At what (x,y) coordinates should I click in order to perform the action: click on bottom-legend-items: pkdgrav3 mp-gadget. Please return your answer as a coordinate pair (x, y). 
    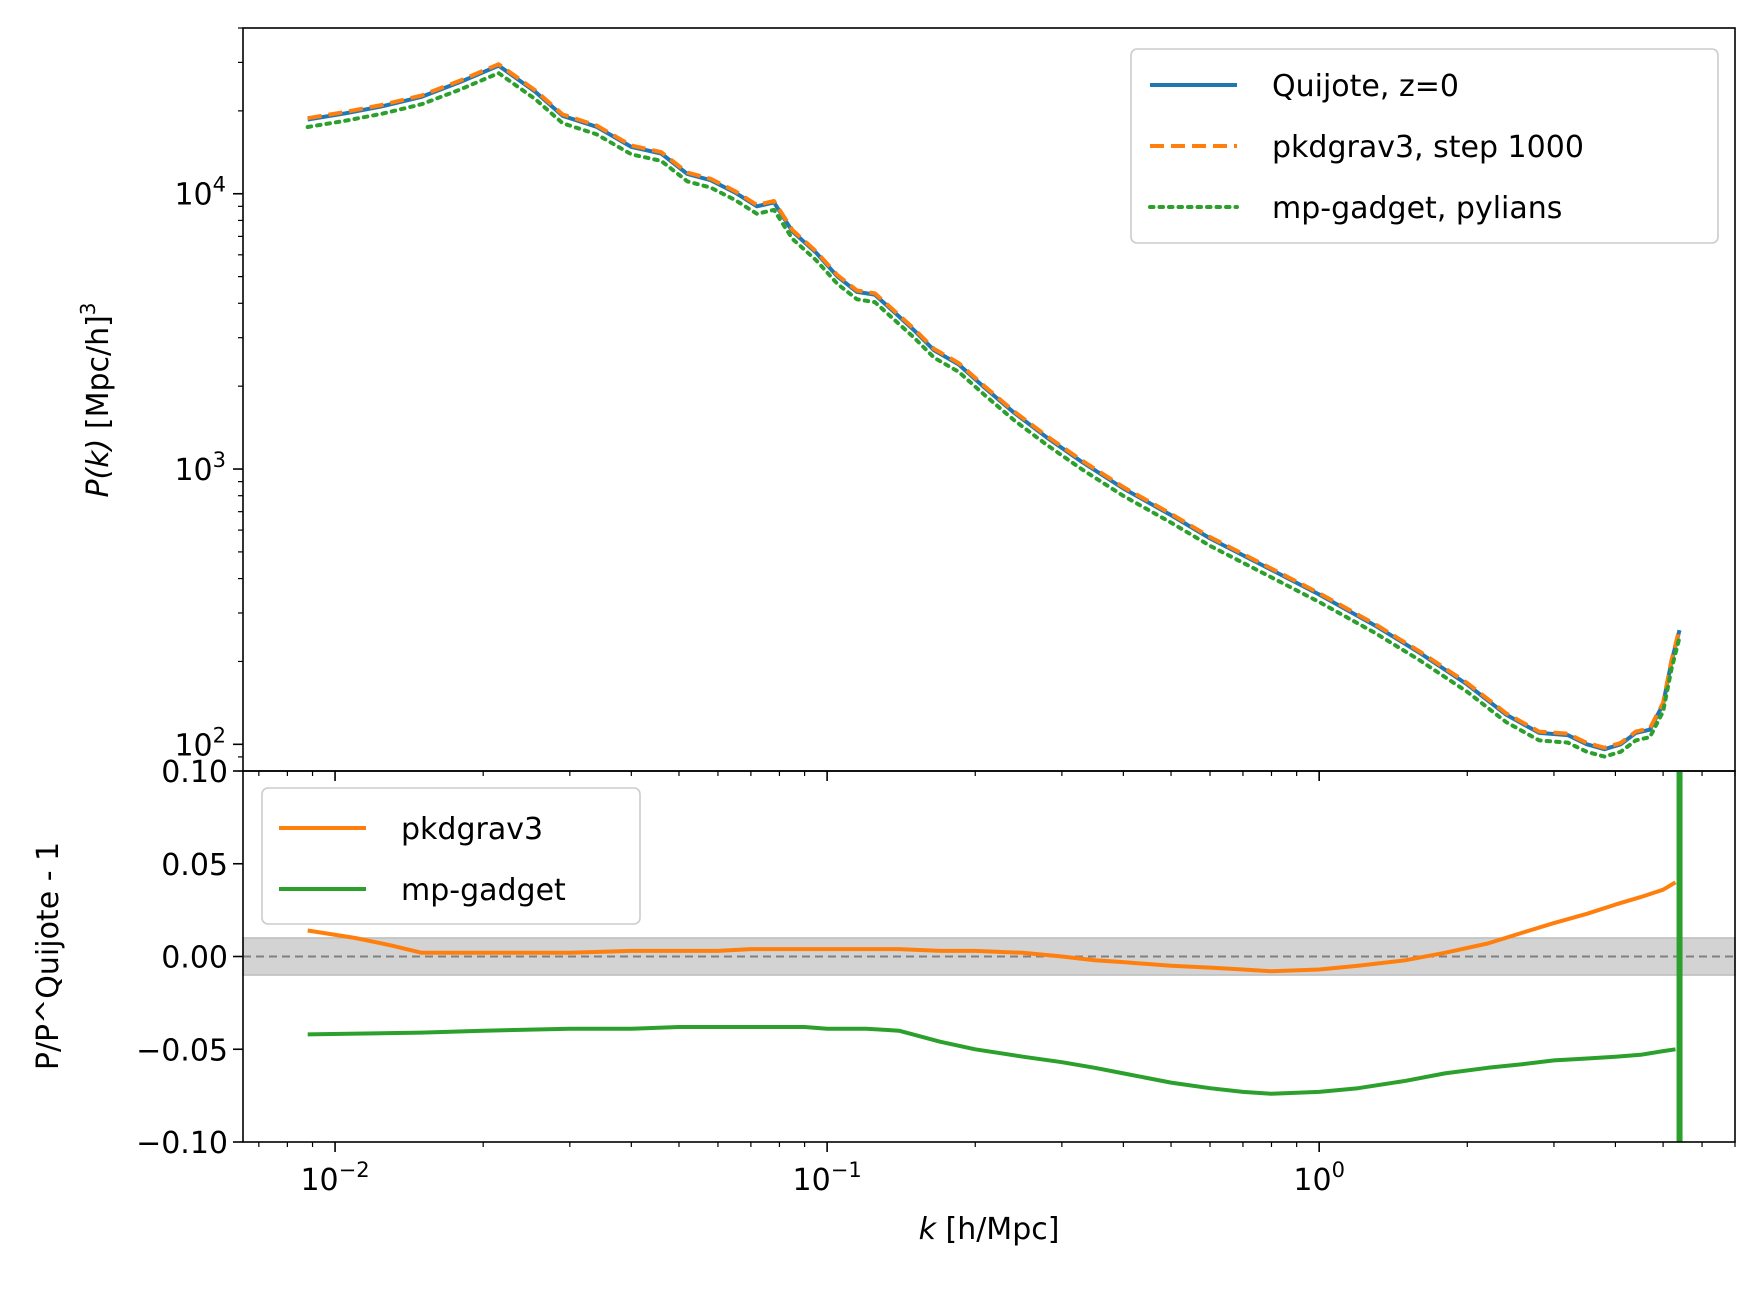
    Looking at the image, I should click on (422, 860).